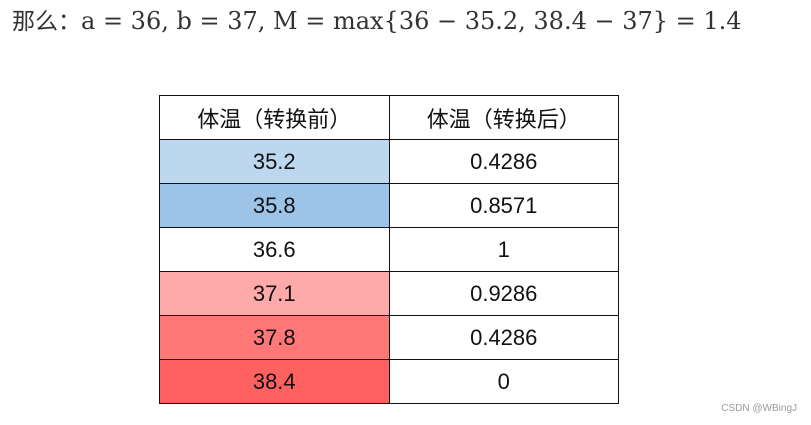 The image size is (811, 425). I want to click on cell-after: 1, so click(503, 249).